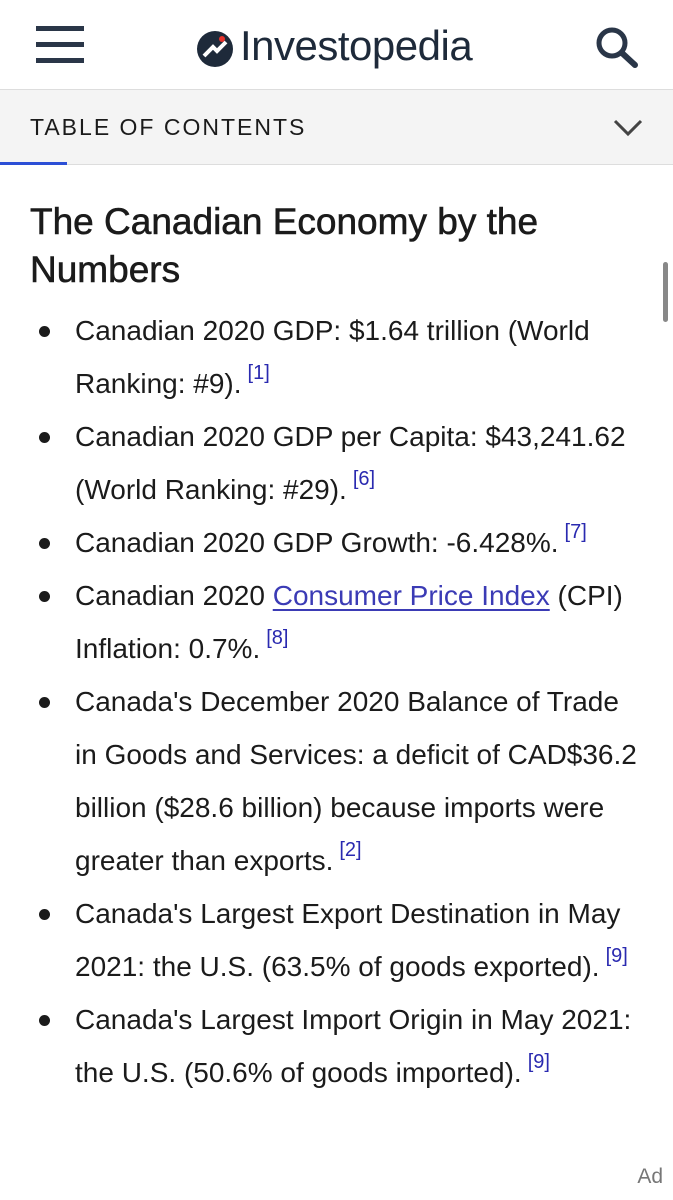 The image size is (673, 1200). What do you see at coordinates (575, 532) in the screenshot?
I see `citation: [7]` at bounding box center [575, 532].